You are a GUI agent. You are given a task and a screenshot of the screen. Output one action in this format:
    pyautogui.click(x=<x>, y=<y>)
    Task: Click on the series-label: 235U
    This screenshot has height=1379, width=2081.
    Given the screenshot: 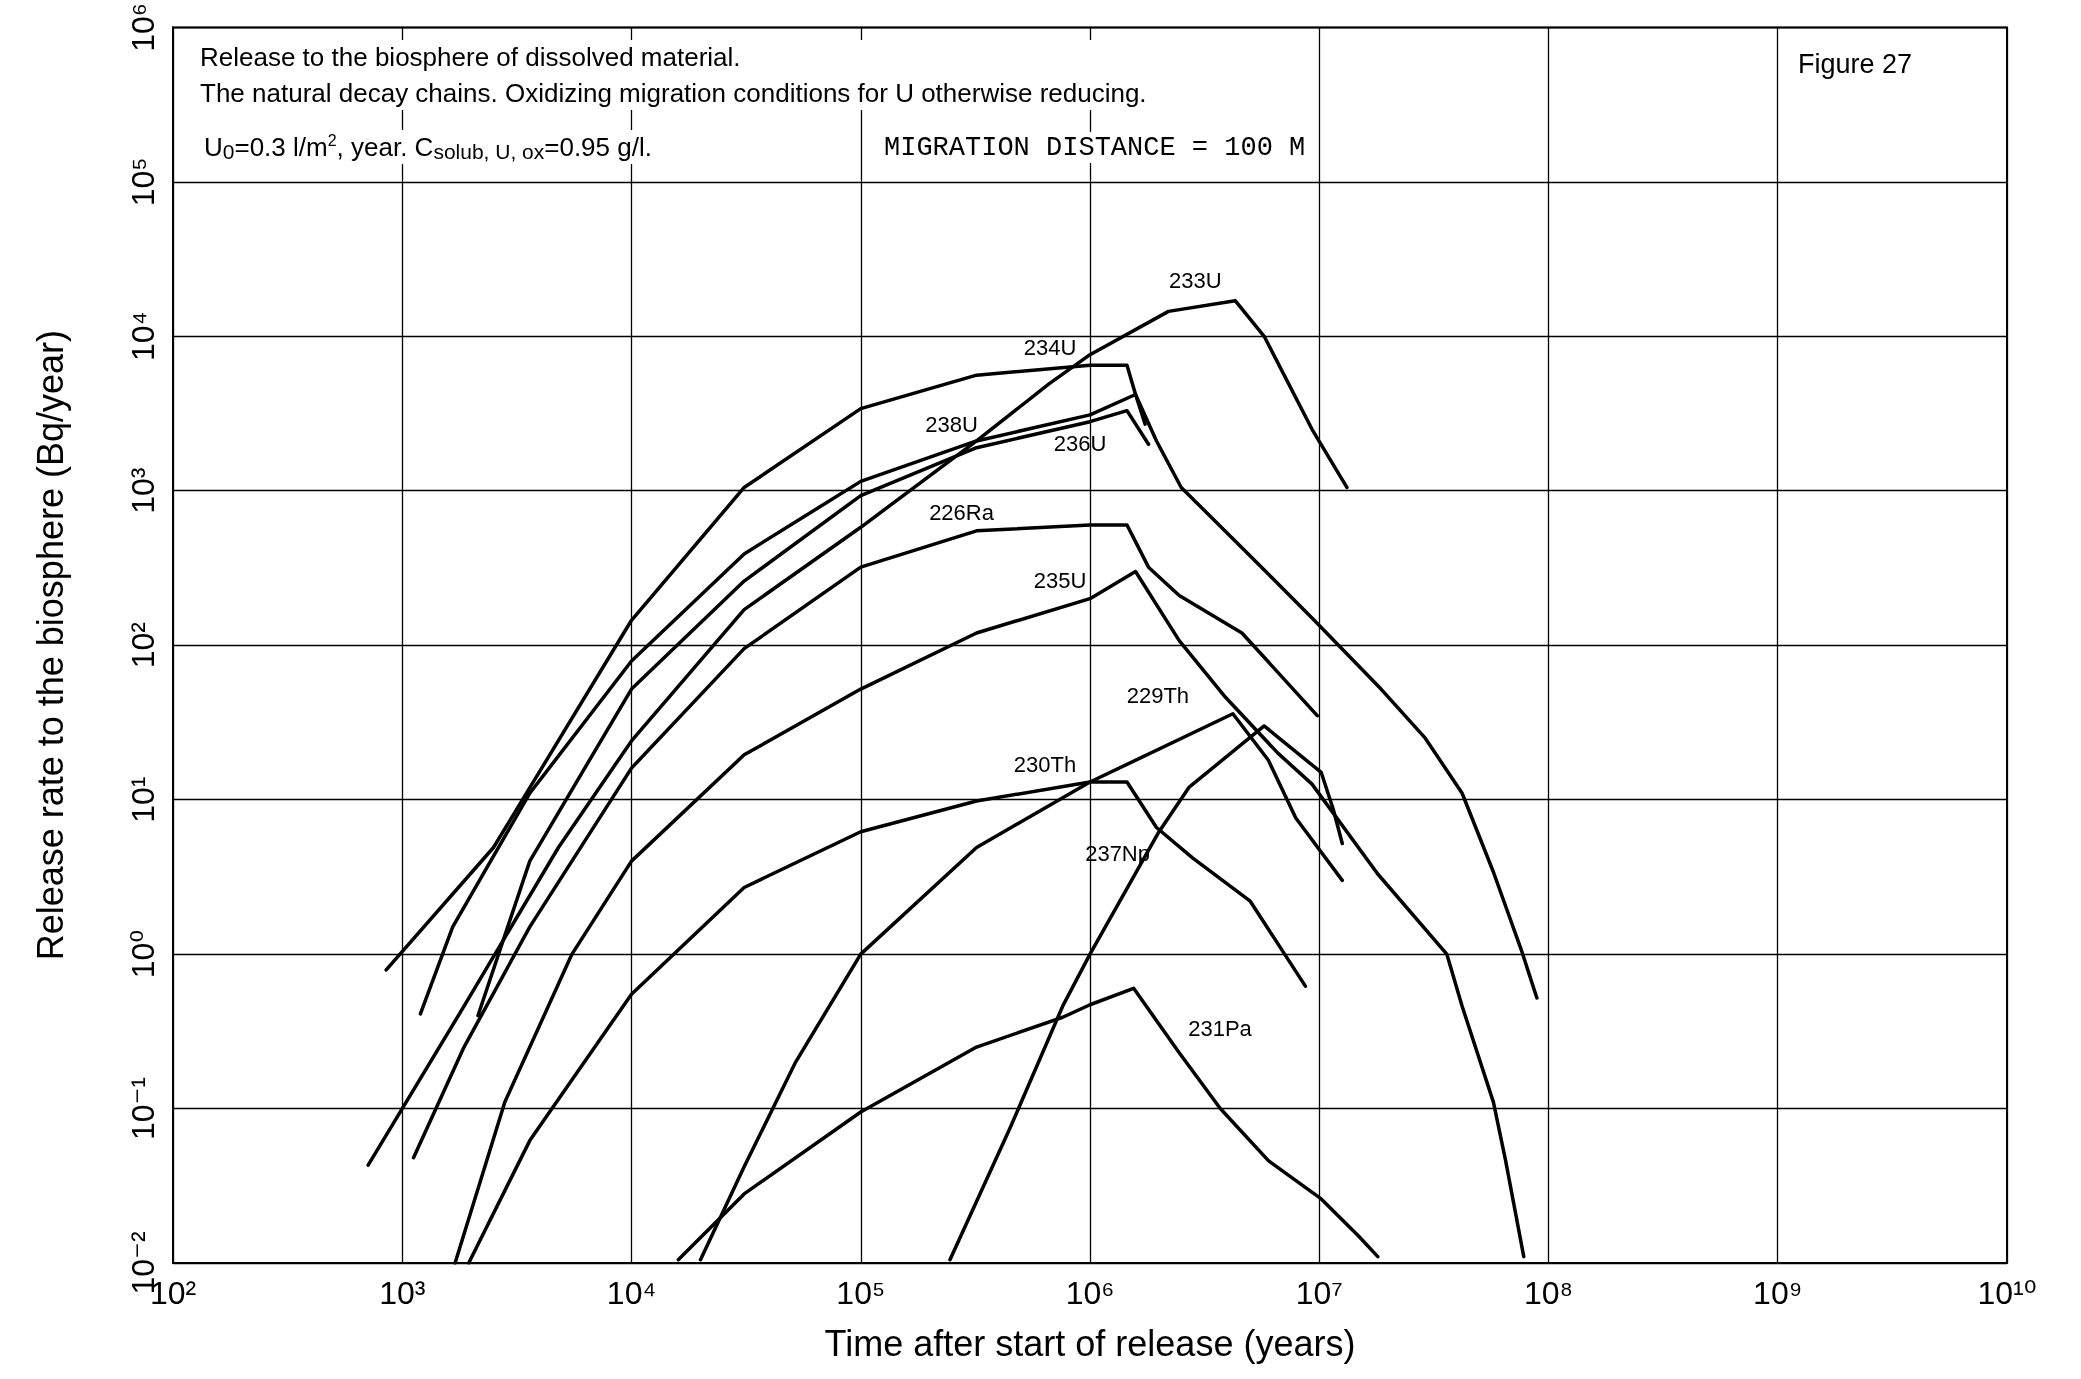 What is the action you would take?
    pyautogui.click(x=1060, y=581)
    